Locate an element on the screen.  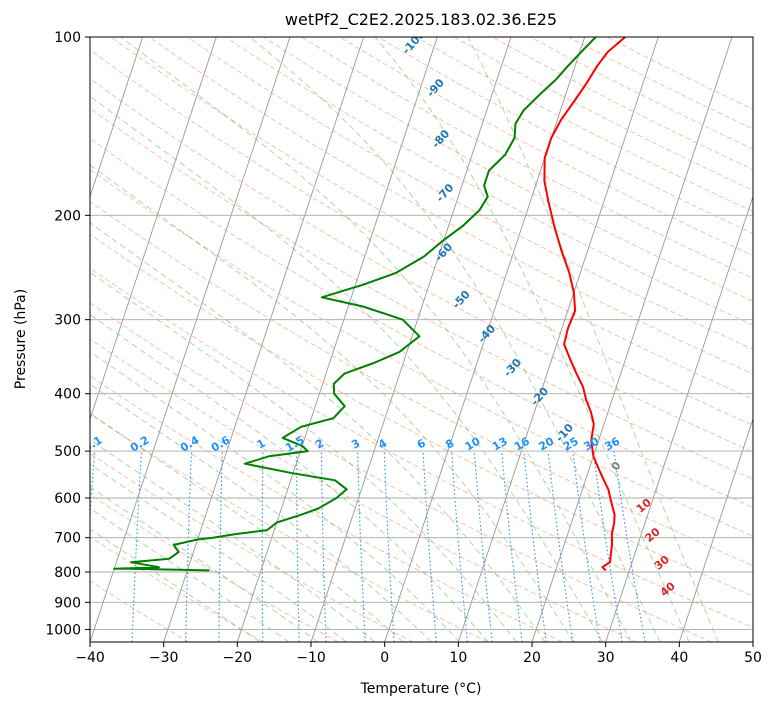
x-tick-label: 20 is located at coordinates (532, 658).